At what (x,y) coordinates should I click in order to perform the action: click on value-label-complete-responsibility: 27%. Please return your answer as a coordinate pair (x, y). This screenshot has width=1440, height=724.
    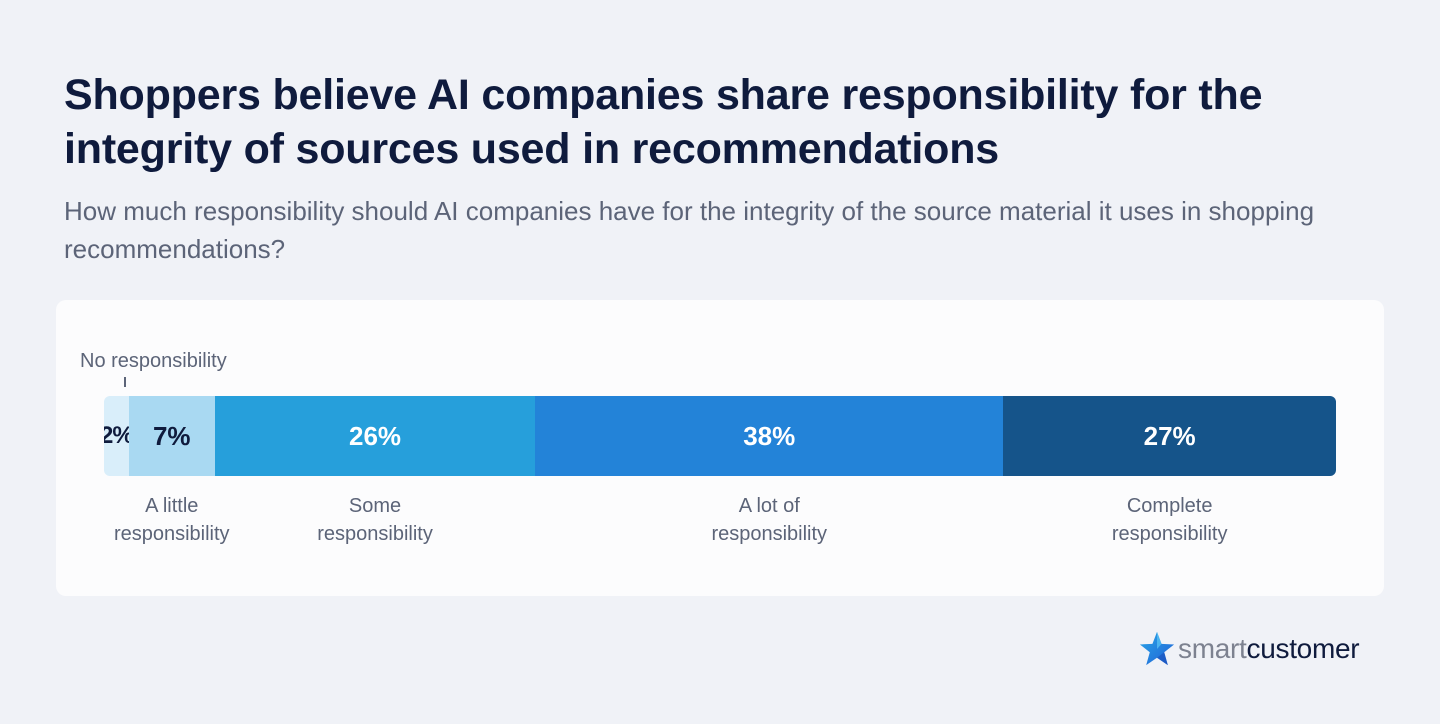
    Looking at the image, I should click on (1169, 435).